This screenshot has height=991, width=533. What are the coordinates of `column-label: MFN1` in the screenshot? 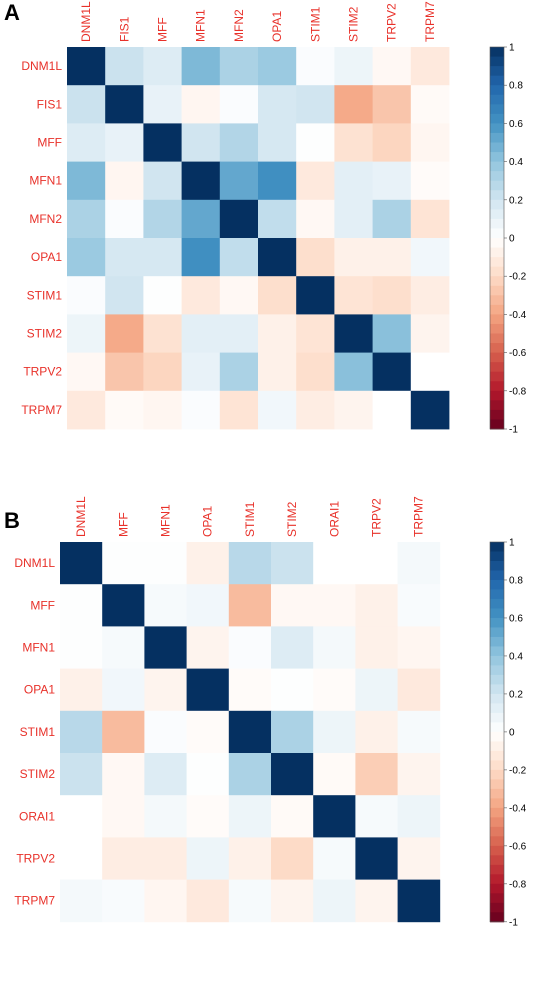 It's located at (201, 25).